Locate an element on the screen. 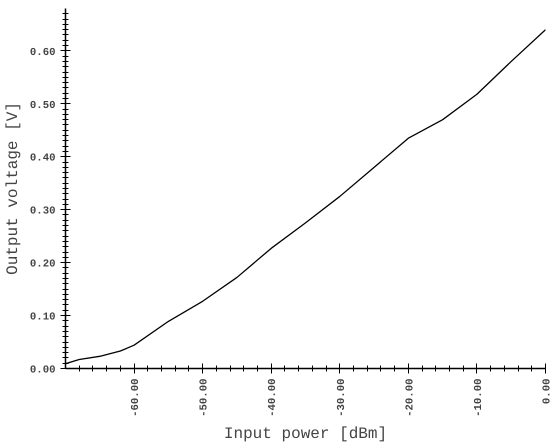 Image resolution: width=559 pixels, height=445 pixels. x-tick-label: 0.00 is located at coordinates (548, 391).